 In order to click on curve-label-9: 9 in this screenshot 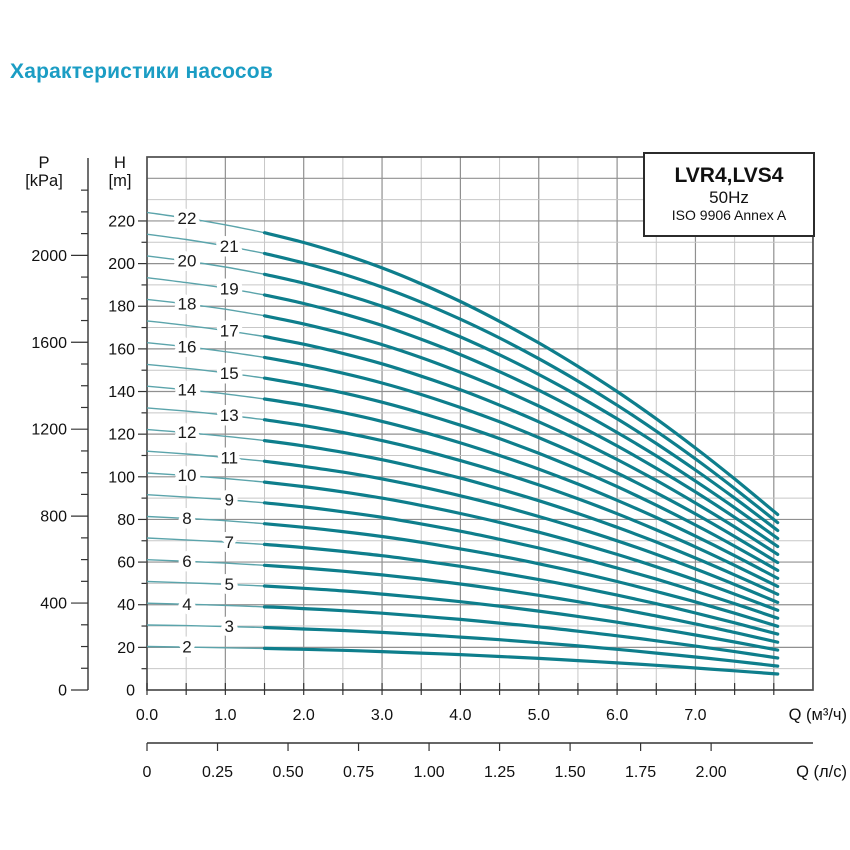, I will do `click(229, 499)`.